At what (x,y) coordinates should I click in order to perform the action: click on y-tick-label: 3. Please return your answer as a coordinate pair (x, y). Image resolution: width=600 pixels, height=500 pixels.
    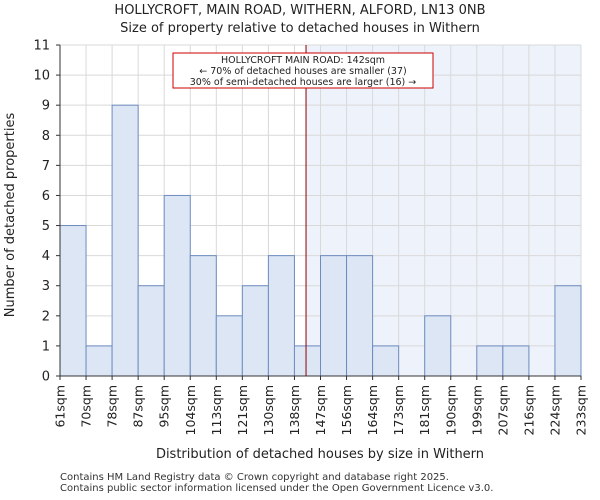
    Looking at the image, I should click on (46, 286).